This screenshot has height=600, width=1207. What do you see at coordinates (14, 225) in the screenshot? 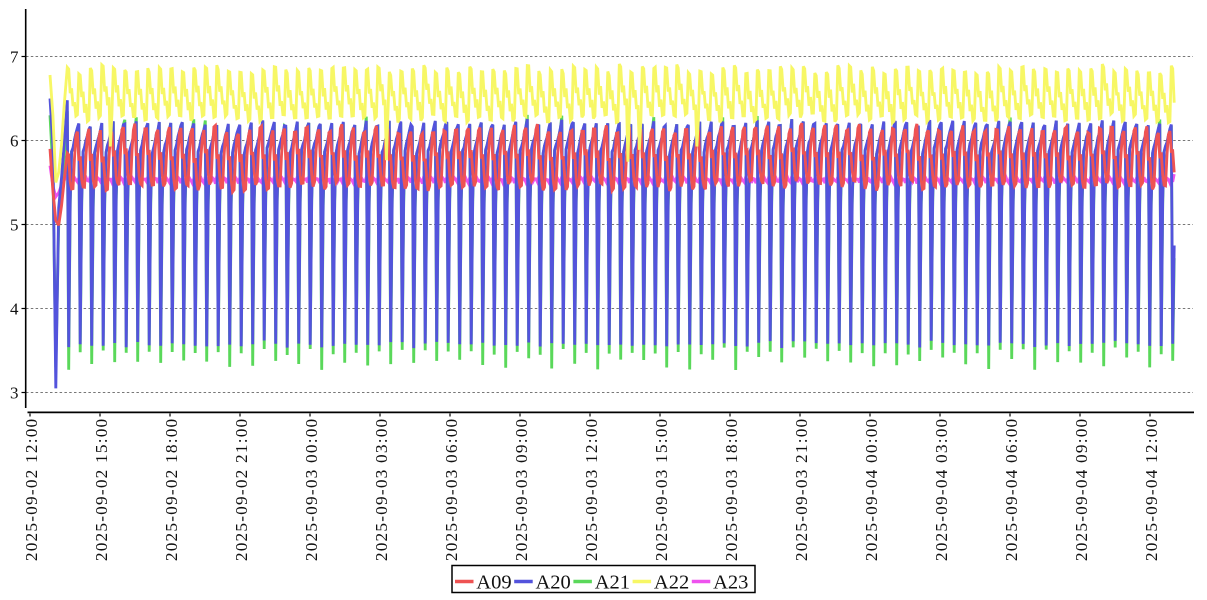
I see `svg-text: 5` at bounding box center [14, 225].